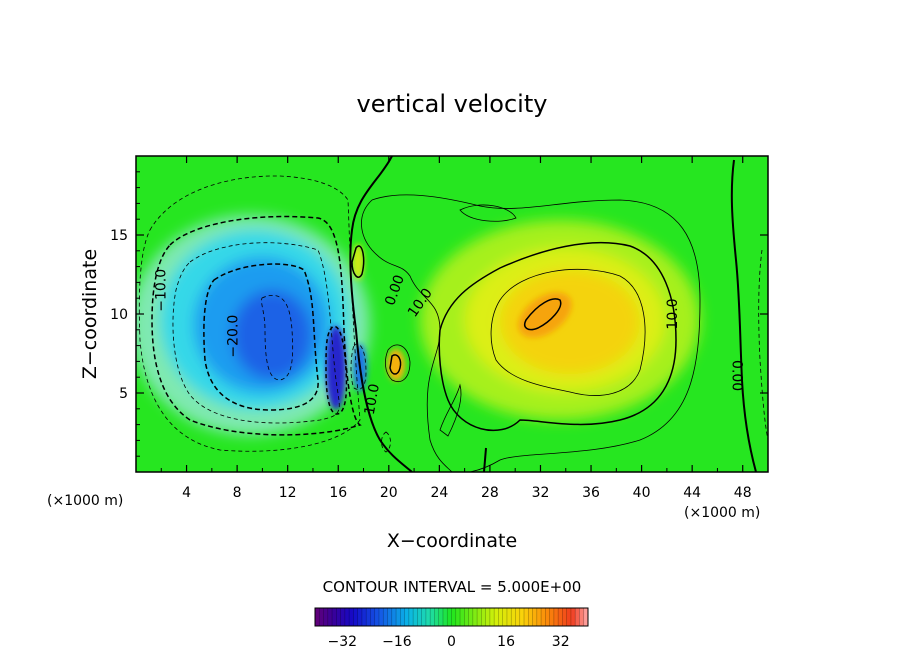 The width and height of the screenshot is (904, 654). What do you see at coordinates (233, 336) in the screenshot?
I see `contour-label: −20.0` at bounding box center [233, 336].